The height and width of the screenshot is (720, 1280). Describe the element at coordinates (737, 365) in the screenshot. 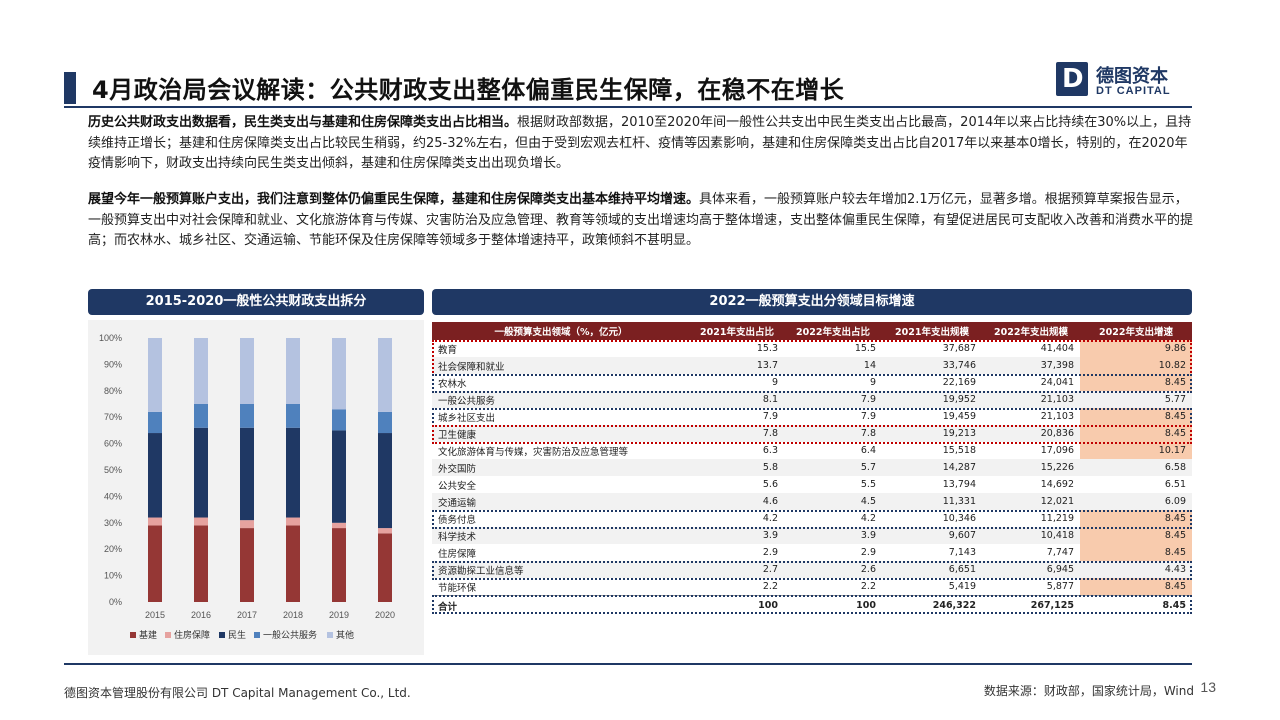

I see `table-value-cell: 13.7` at that location.